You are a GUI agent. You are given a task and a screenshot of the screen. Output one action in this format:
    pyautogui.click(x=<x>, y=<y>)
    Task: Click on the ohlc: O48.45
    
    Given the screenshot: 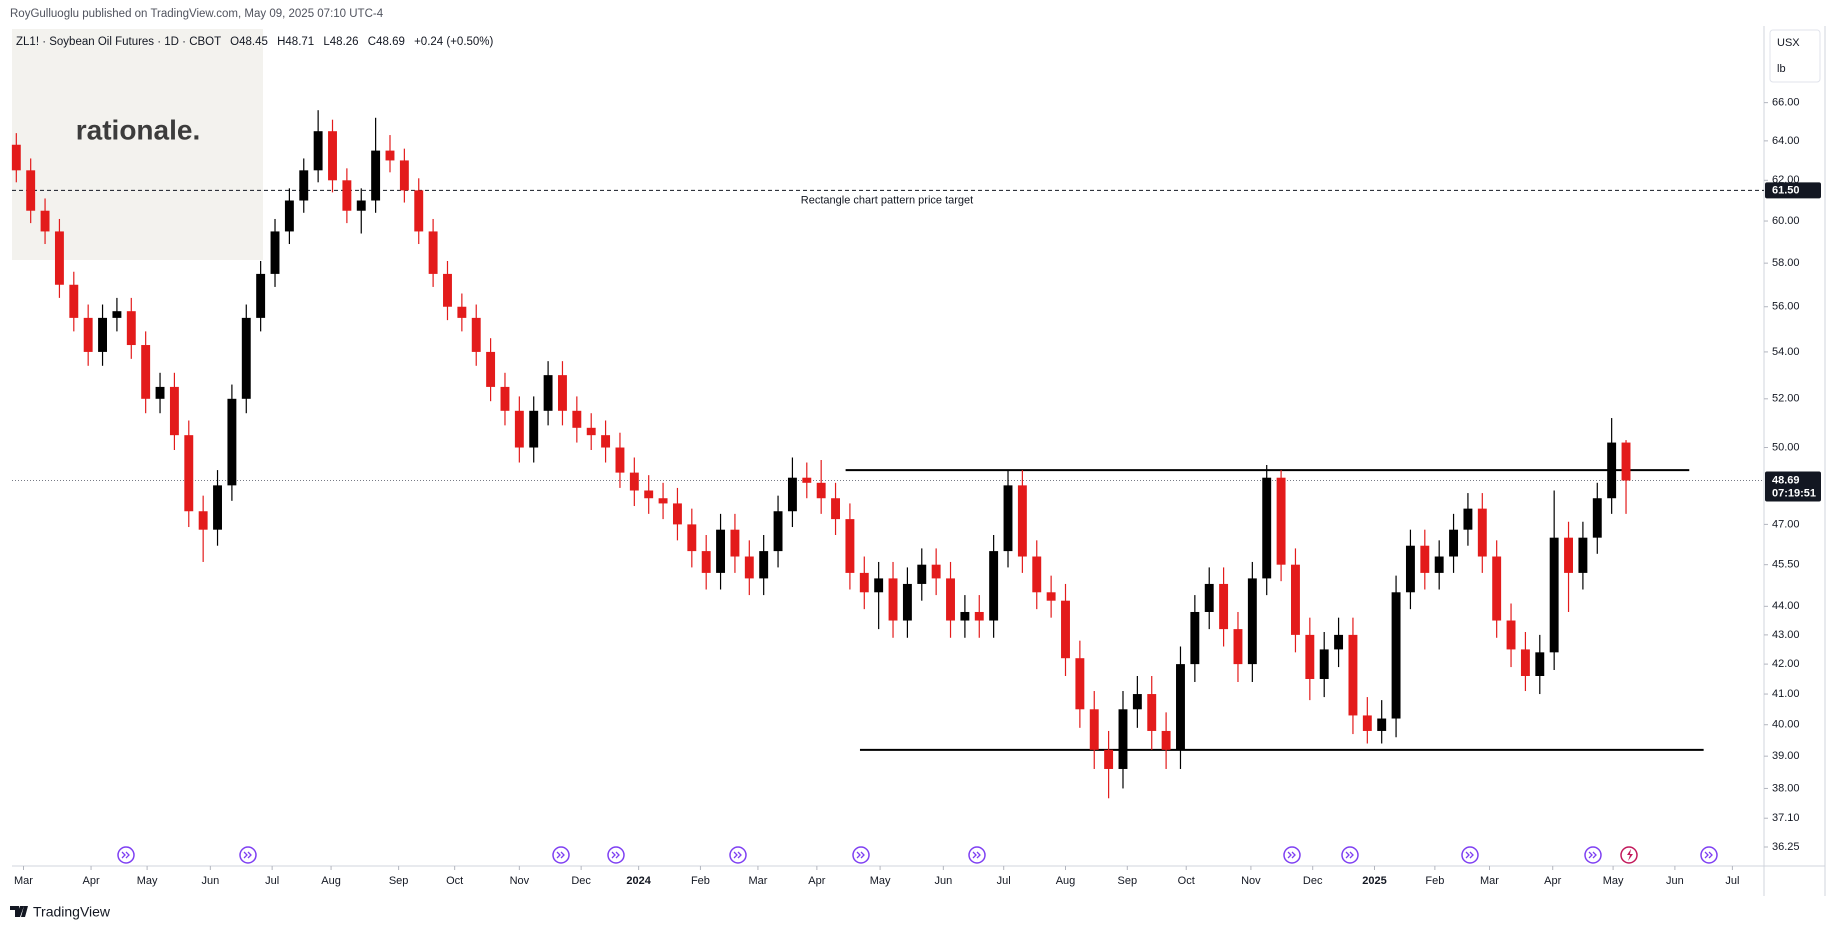 What is the action you would take?
    pyautogui.click(x=249, y=42)
    